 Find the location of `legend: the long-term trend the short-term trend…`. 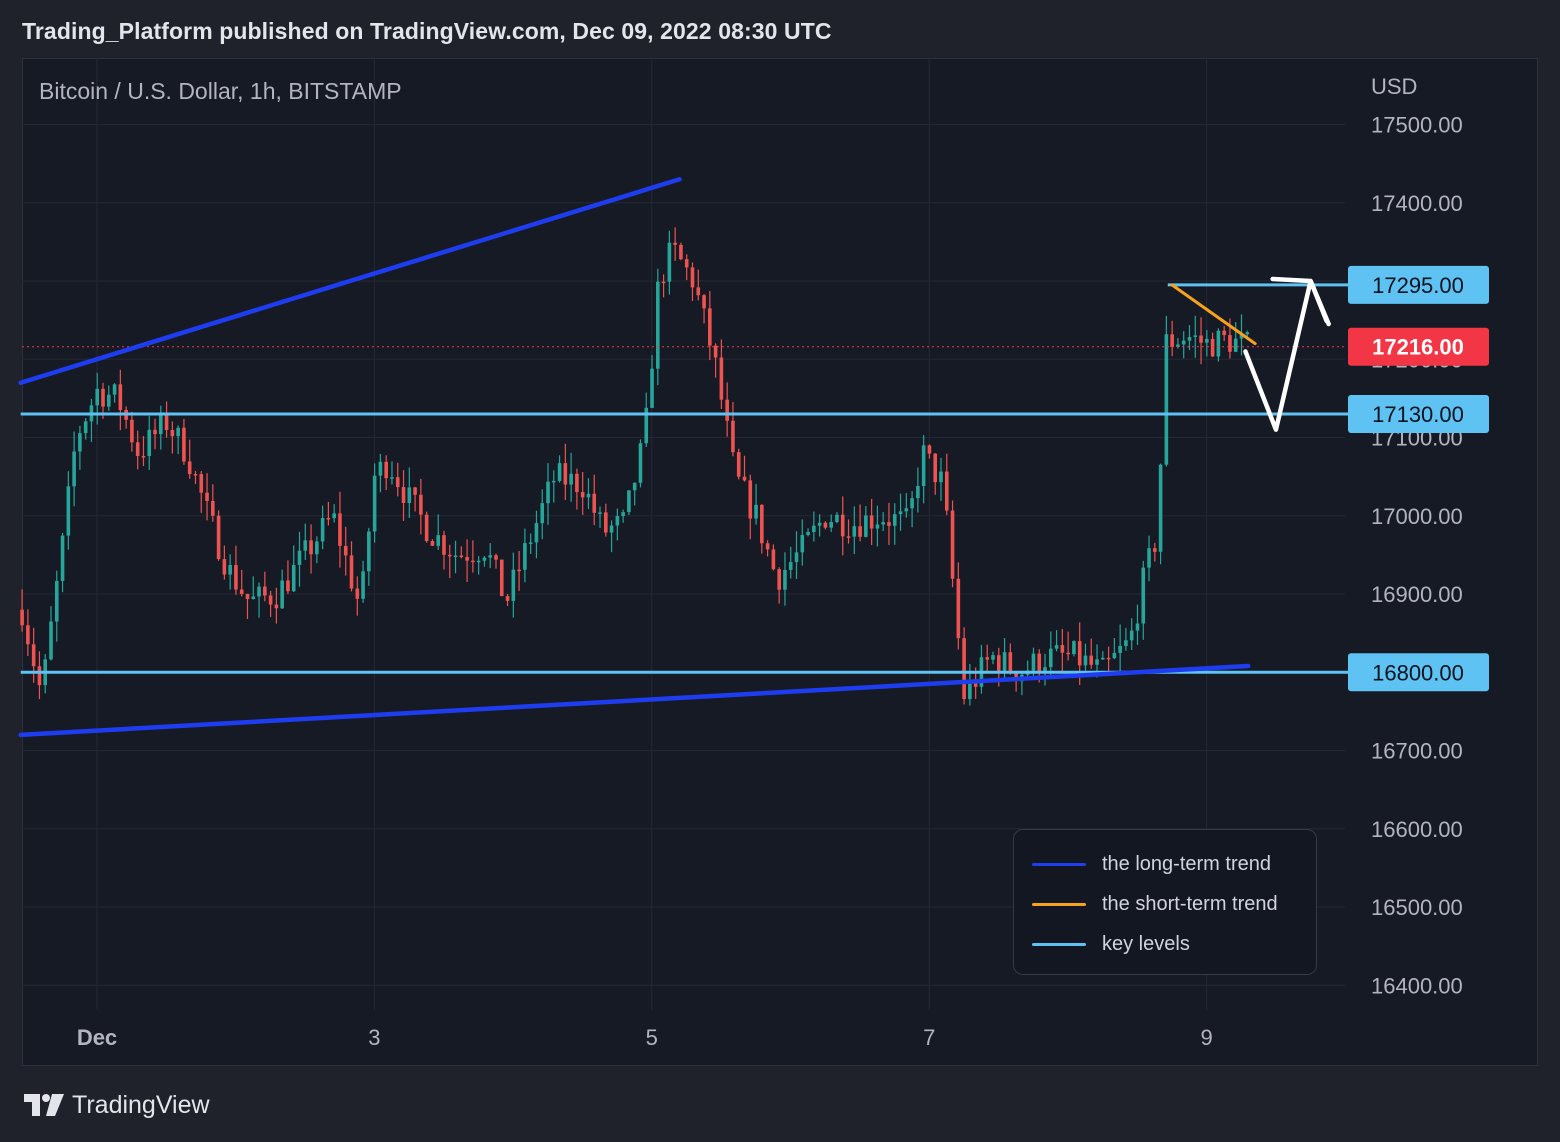

legend: the long-term trend the short-term trend… is located at coordinates (1165, 902).